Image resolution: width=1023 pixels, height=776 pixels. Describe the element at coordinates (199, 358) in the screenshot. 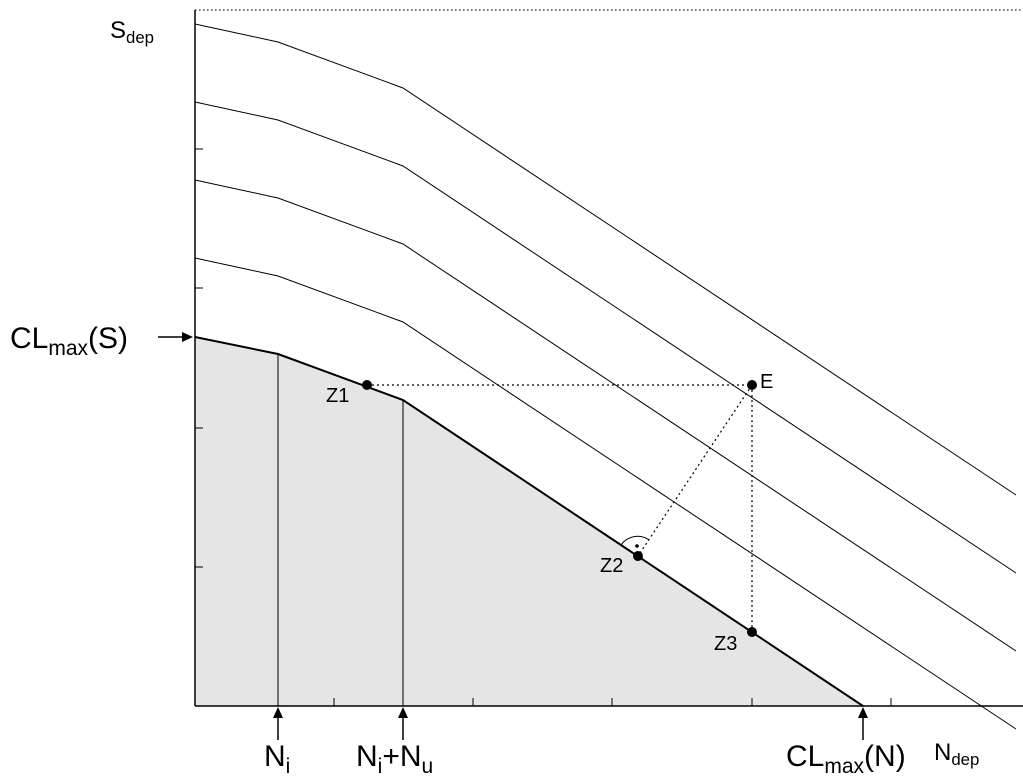

I see `y-axis-ticks` at that location.